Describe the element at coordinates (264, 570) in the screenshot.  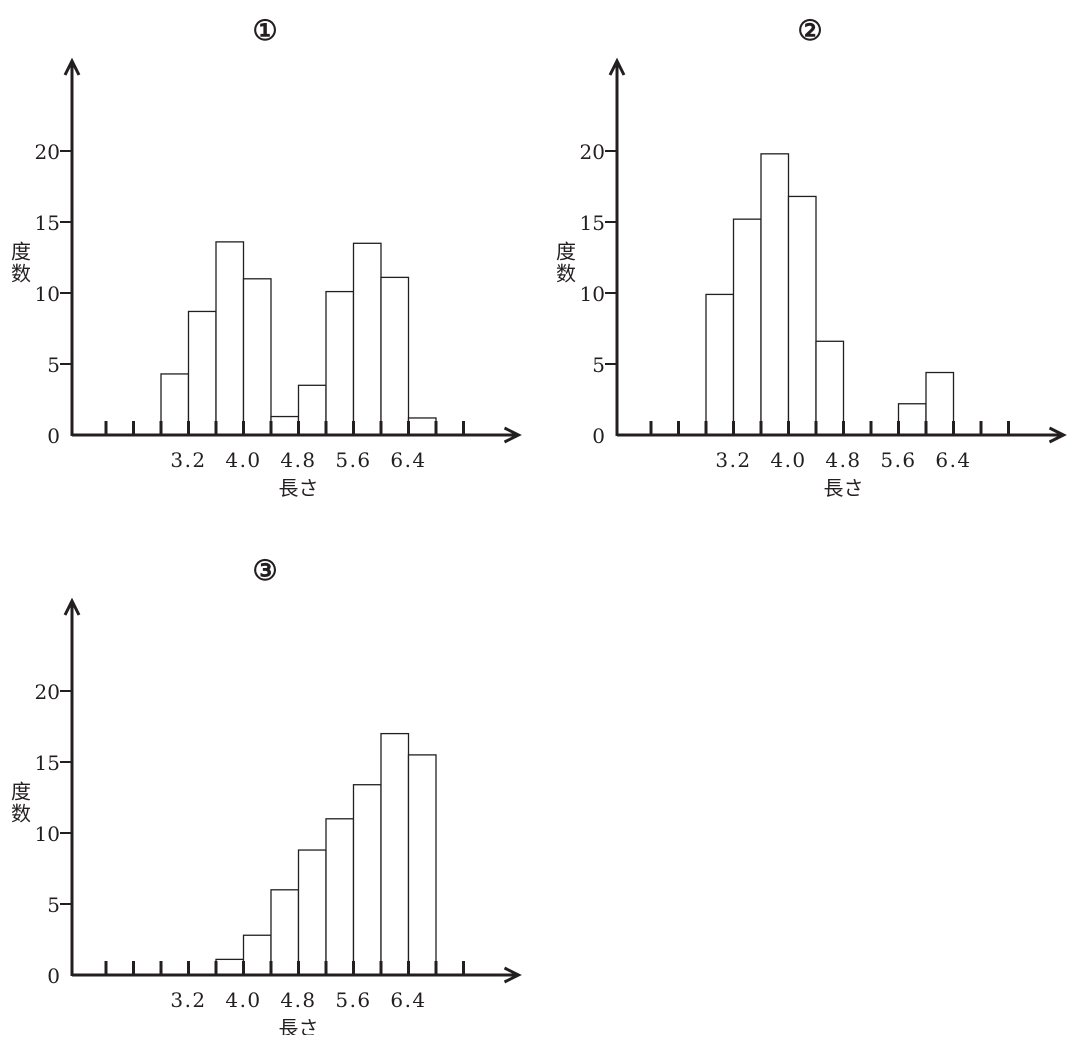
I see `chart-title: ③` at that location.